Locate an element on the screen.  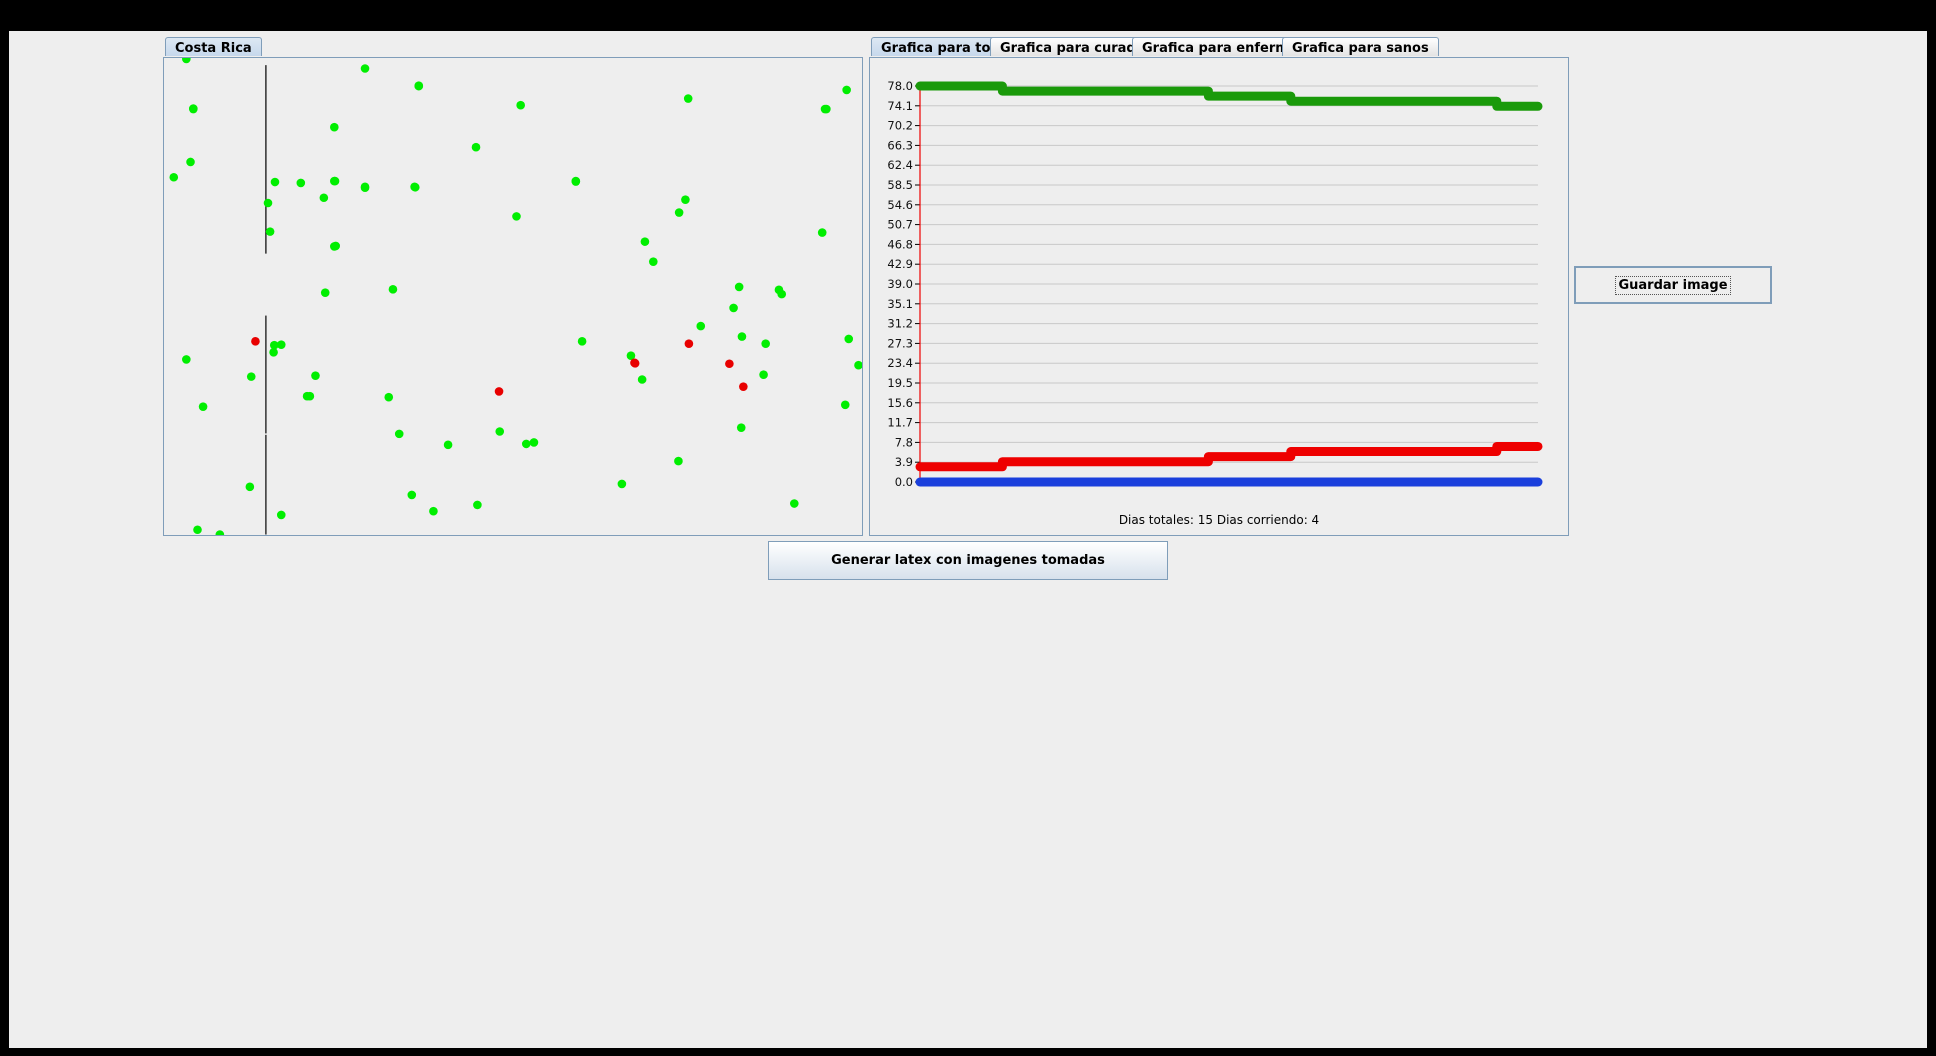
days-status: Dias totales: 15 Dias corriendo: 4 is located at coordinates (1219, 520).